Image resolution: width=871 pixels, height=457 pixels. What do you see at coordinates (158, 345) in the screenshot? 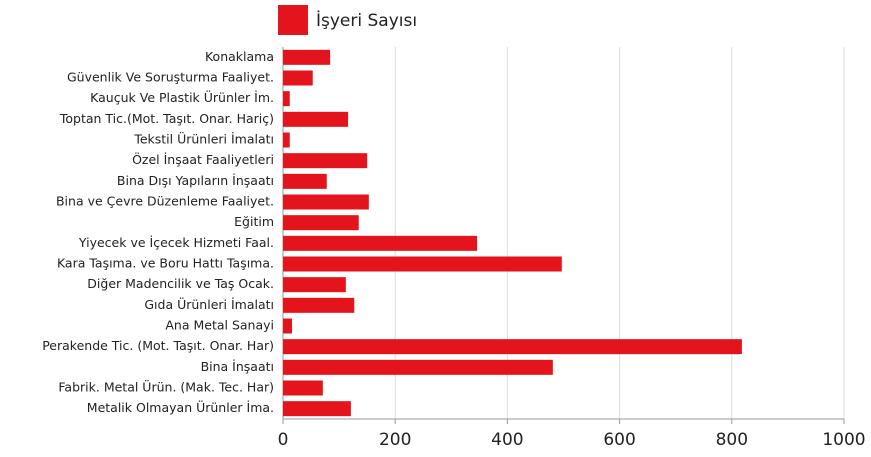
I see `y-tick-label: Perakende Tic. (Mot. Taşıt. Onar. Har)` at bounding box center [158, 345].